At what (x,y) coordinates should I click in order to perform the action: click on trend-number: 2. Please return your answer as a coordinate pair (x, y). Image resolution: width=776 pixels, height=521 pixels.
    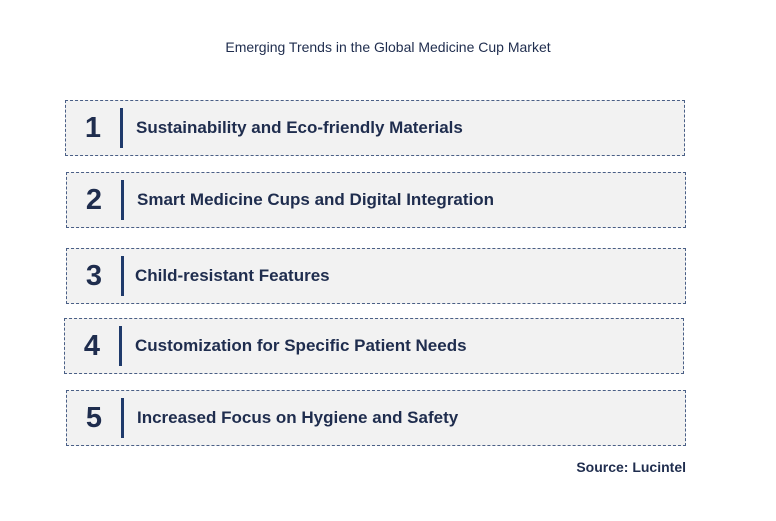
    Looking at the image, I should click on (94, 199).